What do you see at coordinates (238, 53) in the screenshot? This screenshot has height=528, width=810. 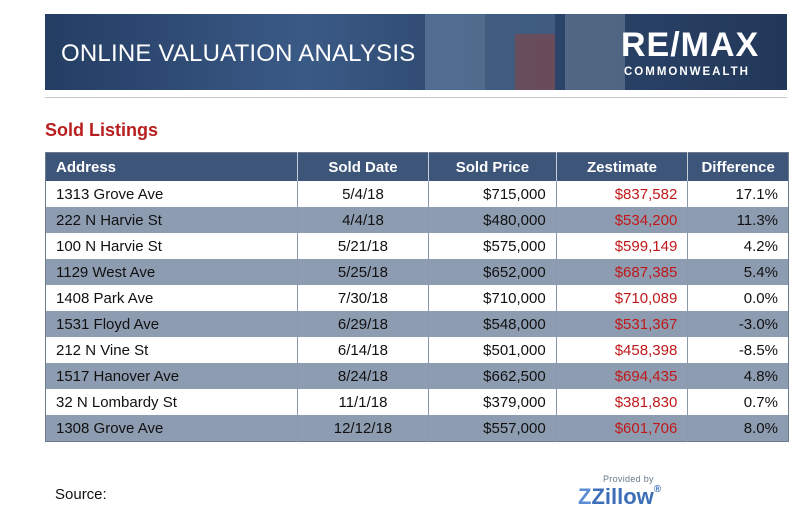 I see `banner-title: ONLINE VALUATION ANALYSIS` at bounding box center [238, 53].